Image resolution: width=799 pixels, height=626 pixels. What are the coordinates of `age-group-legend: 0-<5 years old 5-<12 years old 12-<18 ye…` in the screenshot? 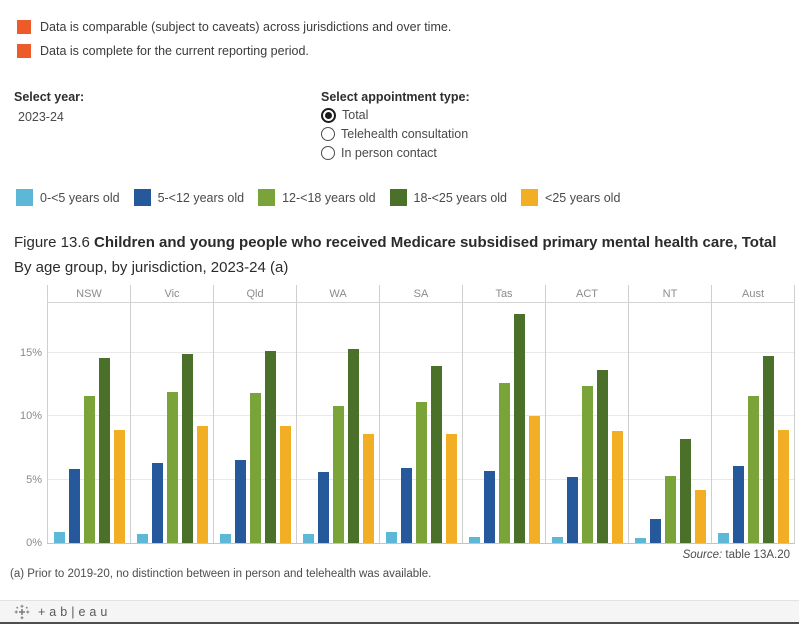 It's located at (318, 197).